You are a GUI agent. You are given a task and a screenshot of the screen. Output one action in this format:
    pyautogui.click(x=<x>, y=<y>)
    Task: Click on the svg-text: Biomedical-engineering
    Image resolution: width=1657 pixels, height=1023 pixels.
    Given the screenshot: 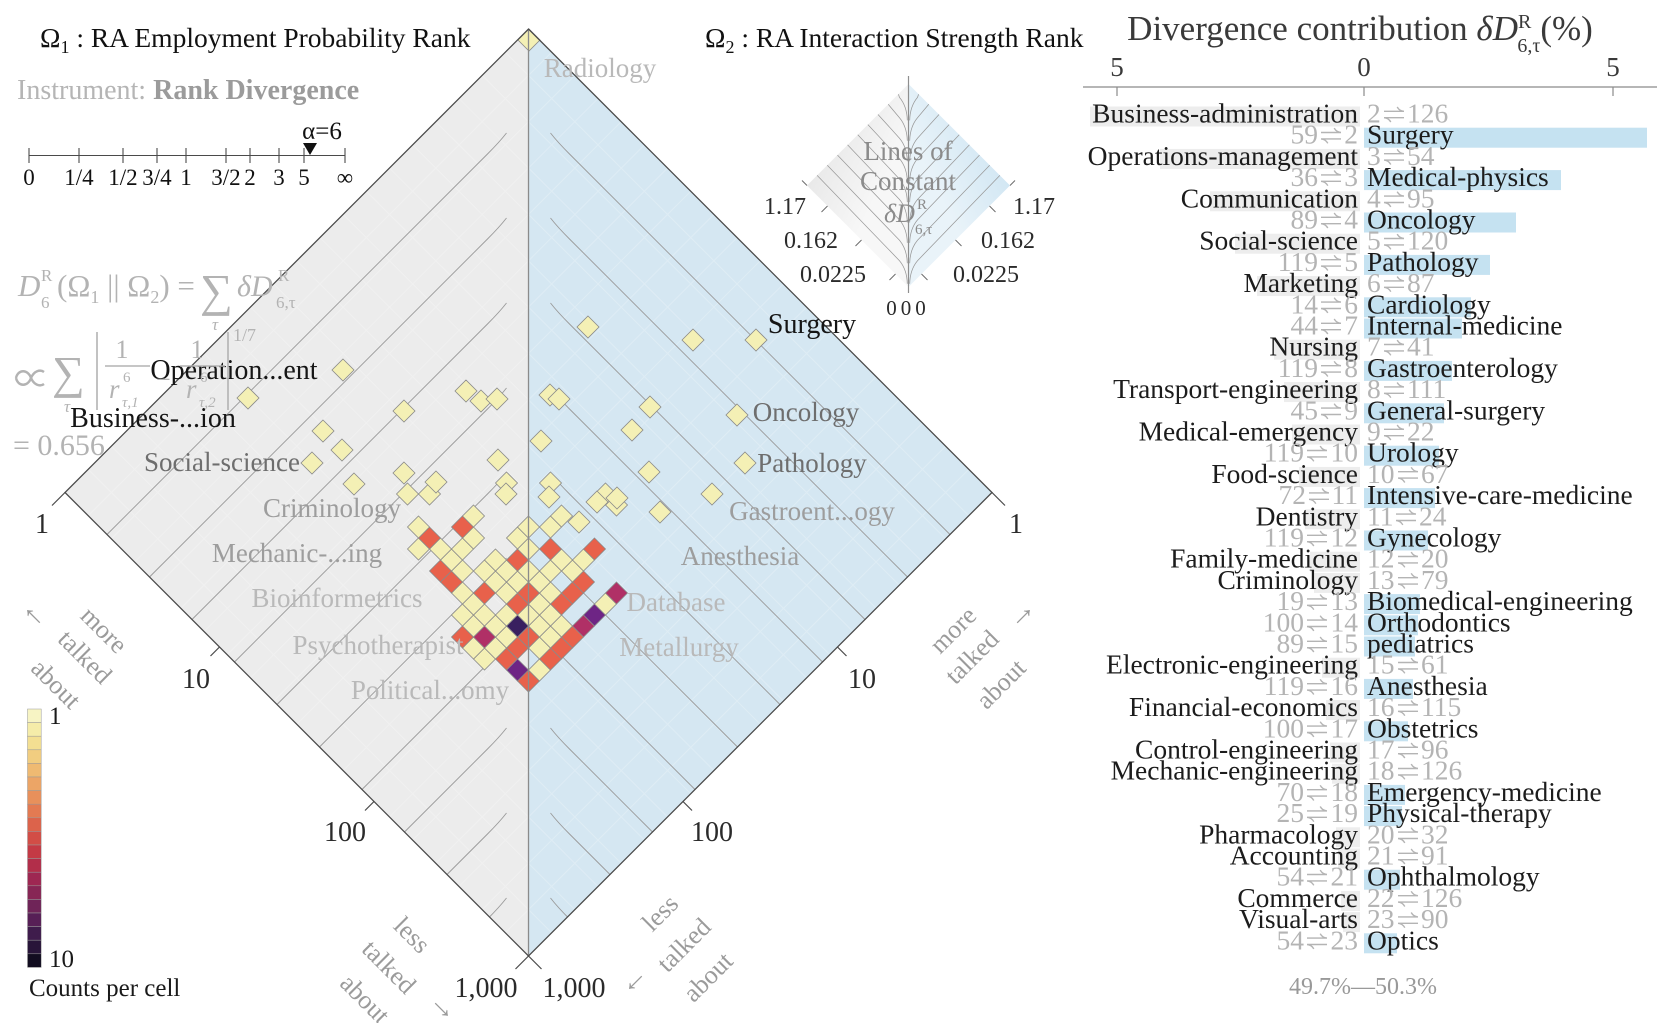 What is the action you would take?
    pyautogui.click(x=1500, y=600)
    